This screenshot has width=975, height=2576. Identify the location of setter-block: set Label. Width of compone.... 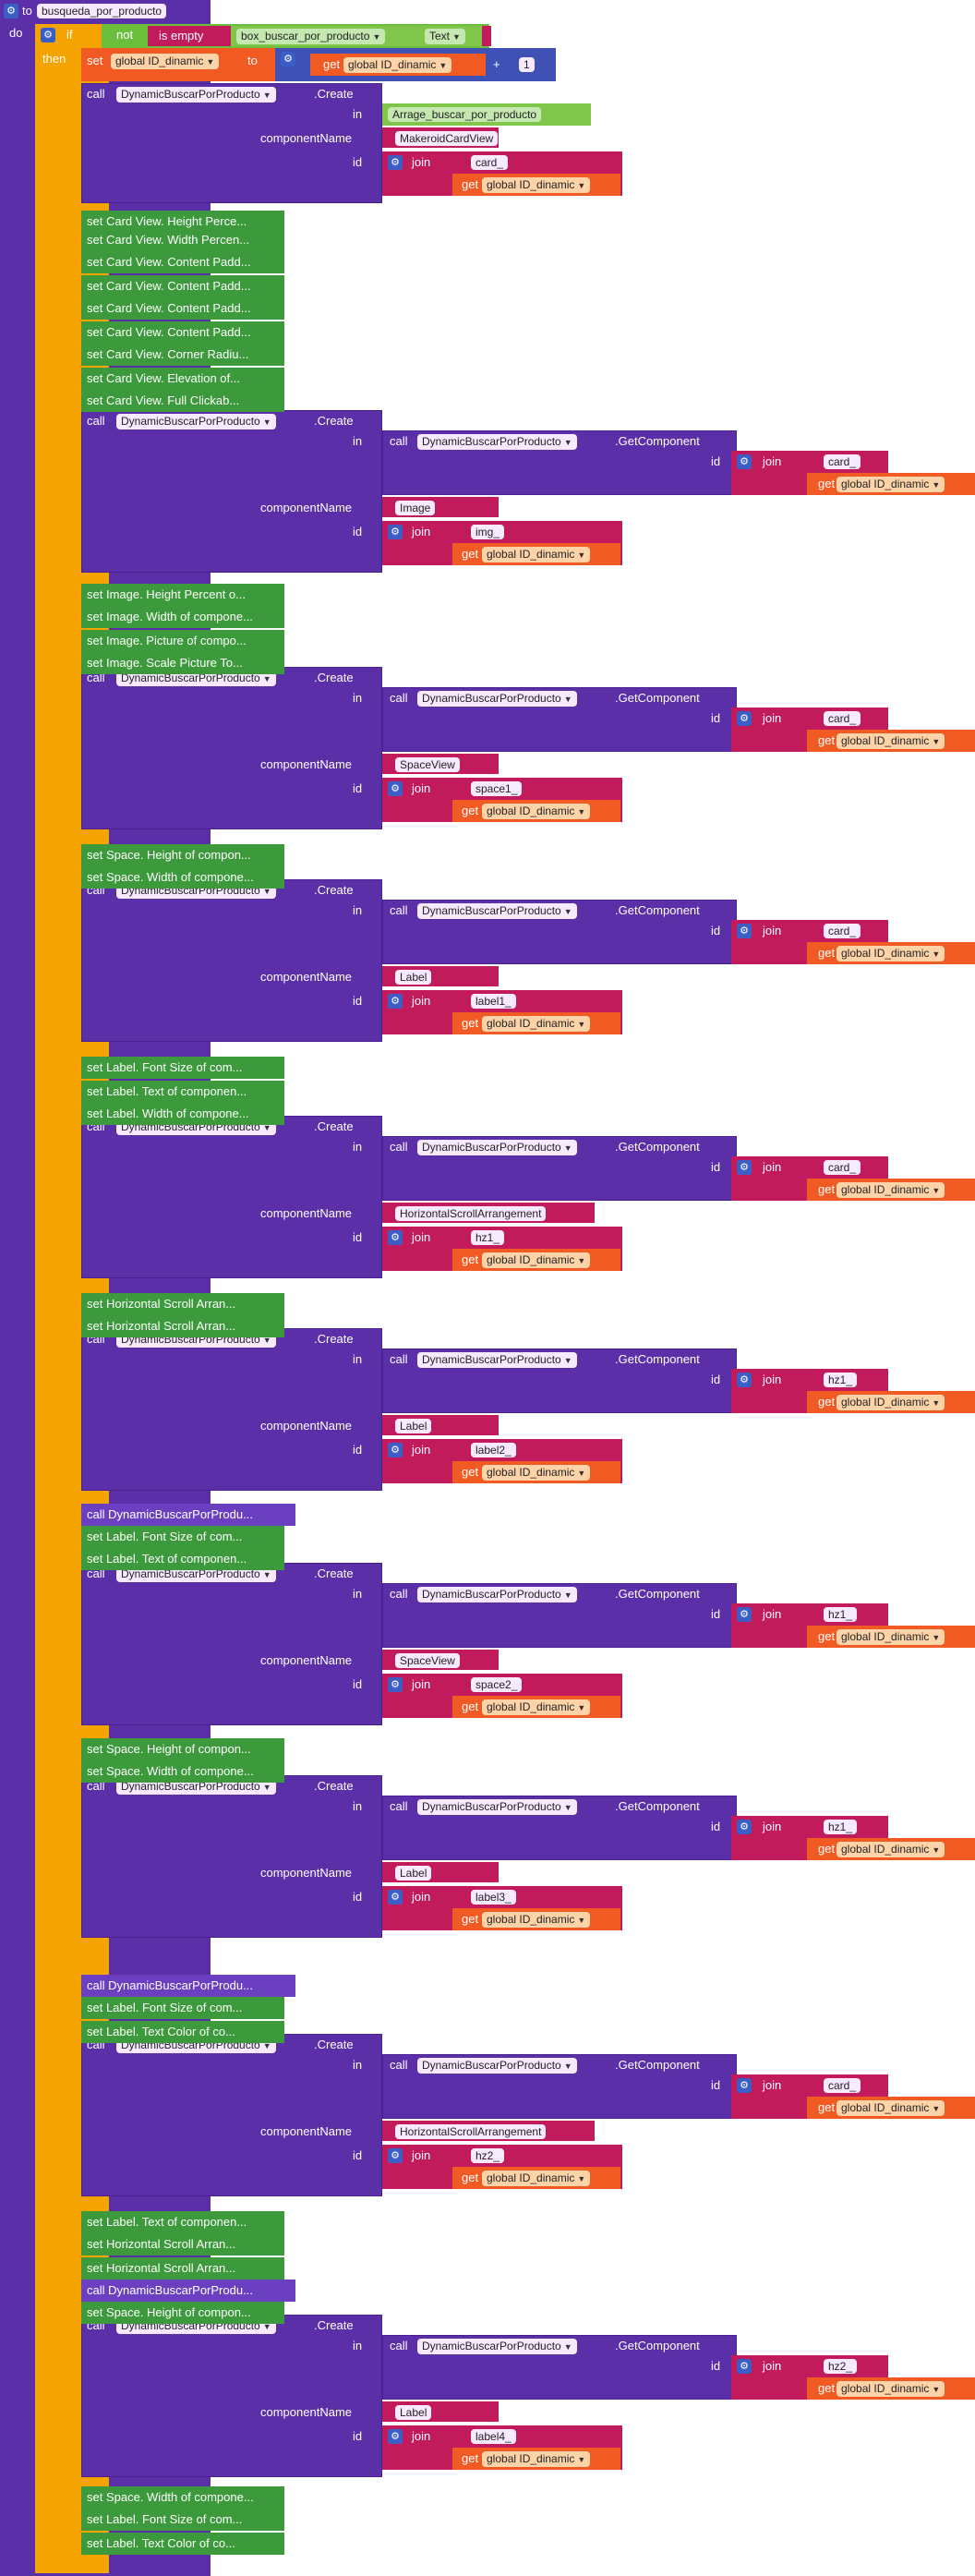
(183, 1114).